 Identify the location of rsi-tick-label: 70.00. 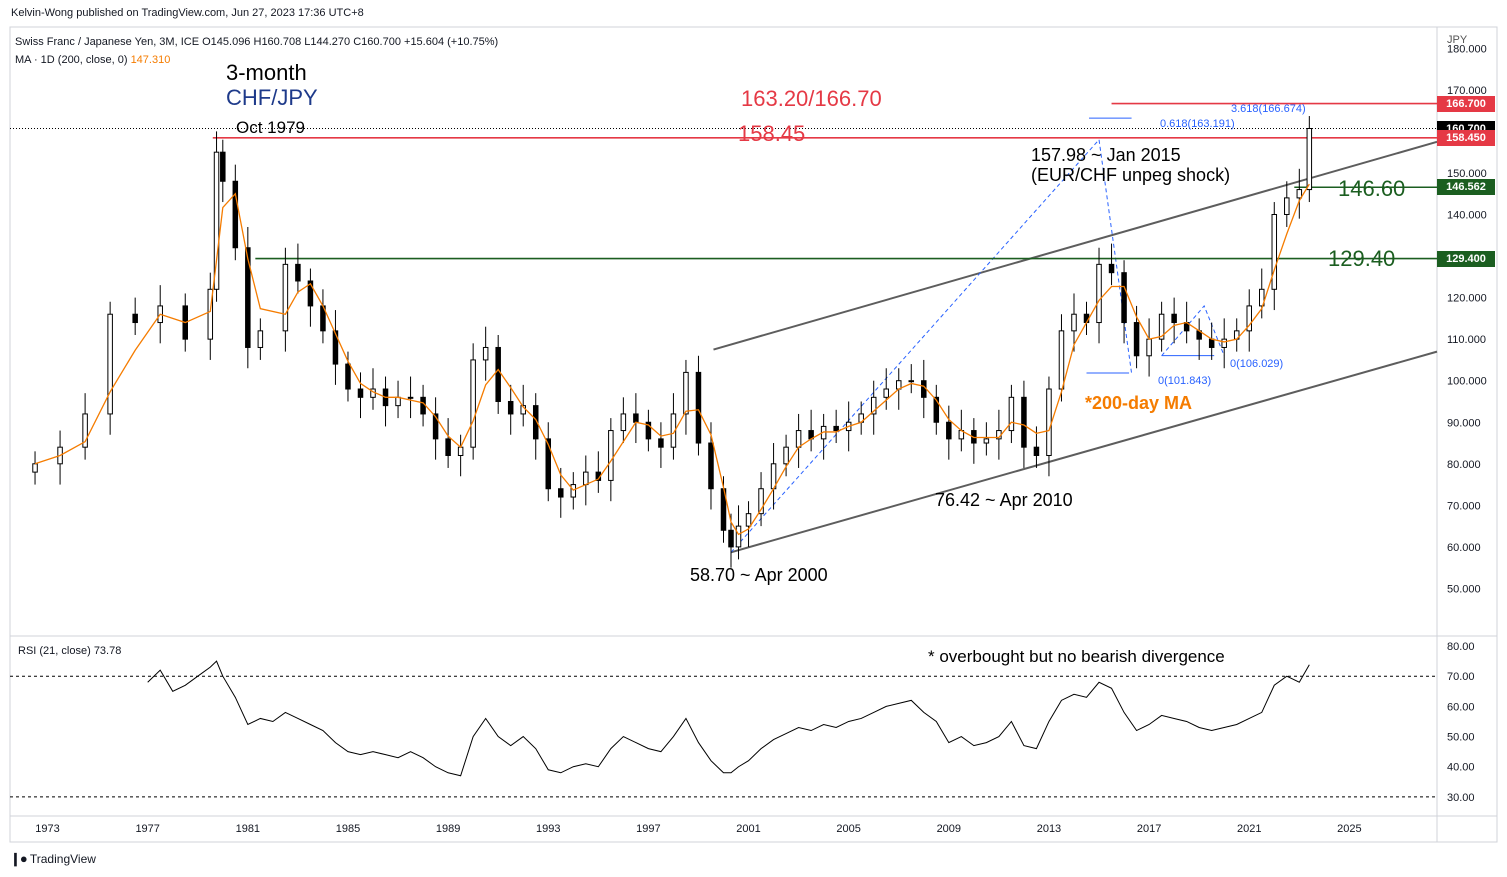
(1461, 677).